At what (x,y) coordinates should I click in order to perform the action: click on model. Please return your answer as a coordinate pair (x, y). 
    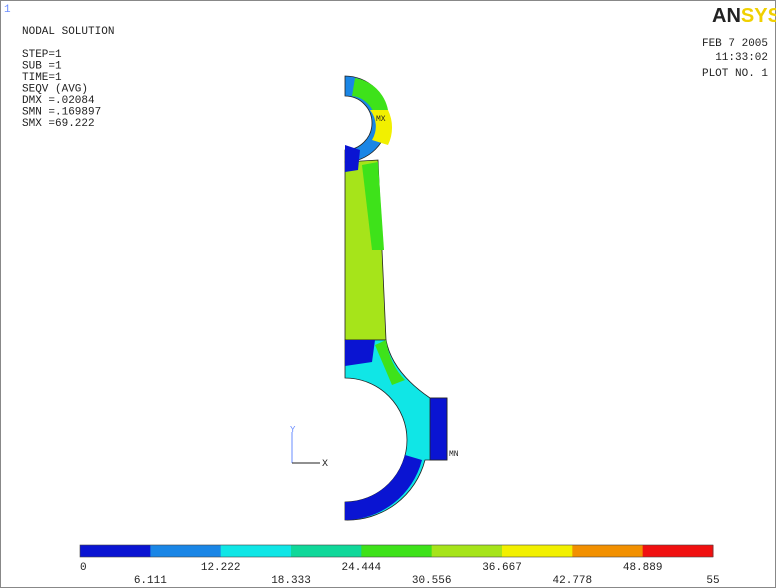
    Looking at the image, I should click on (396, 298).